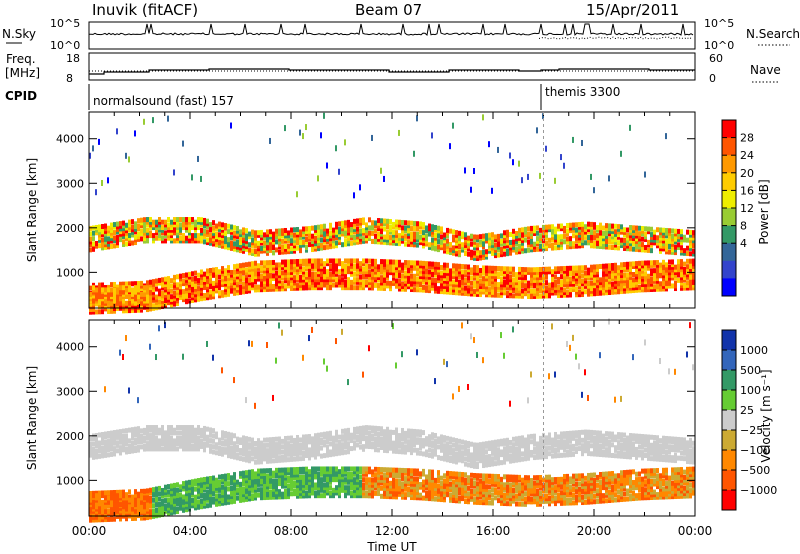  I want to click on xtick-label-0: 00:00, so click(89, 531).